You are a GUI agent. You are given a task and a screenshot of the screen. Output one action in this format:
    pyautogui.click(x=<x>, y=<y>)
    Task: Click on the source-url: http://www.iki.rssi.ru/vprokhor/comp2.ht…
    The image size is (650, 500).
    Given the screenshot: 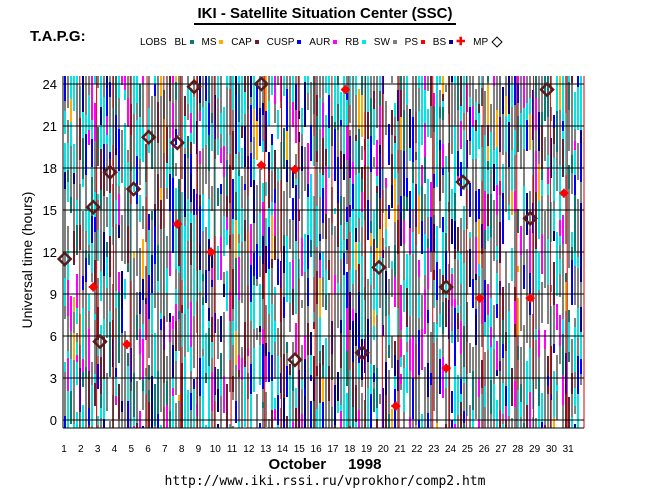 What is the action you would take?
    pyautogui.click(x=325, y=481)
    